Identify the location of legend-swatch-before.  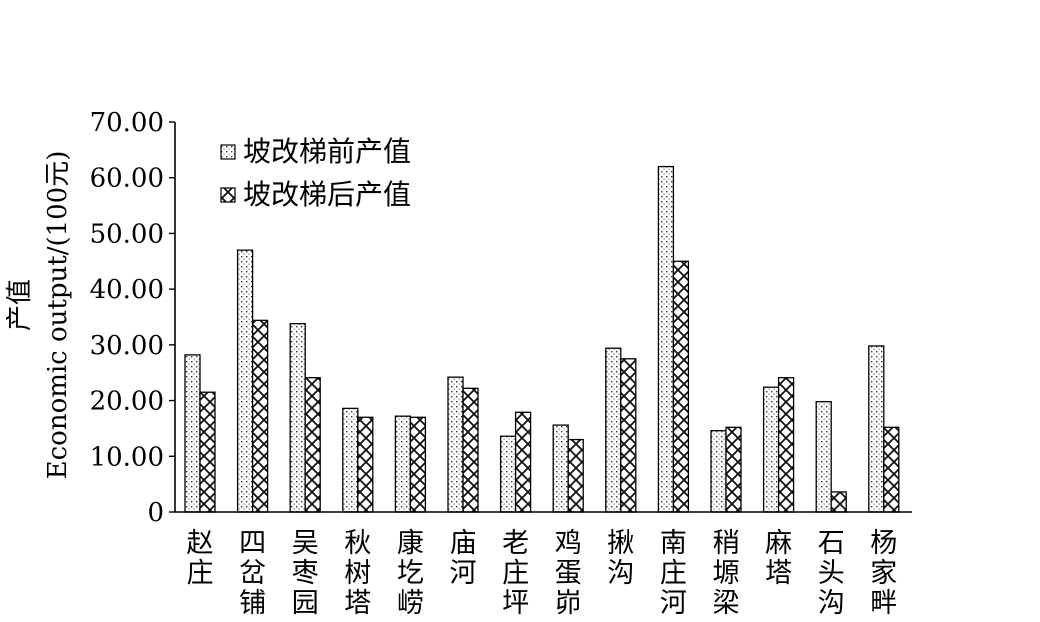
(228, 152).